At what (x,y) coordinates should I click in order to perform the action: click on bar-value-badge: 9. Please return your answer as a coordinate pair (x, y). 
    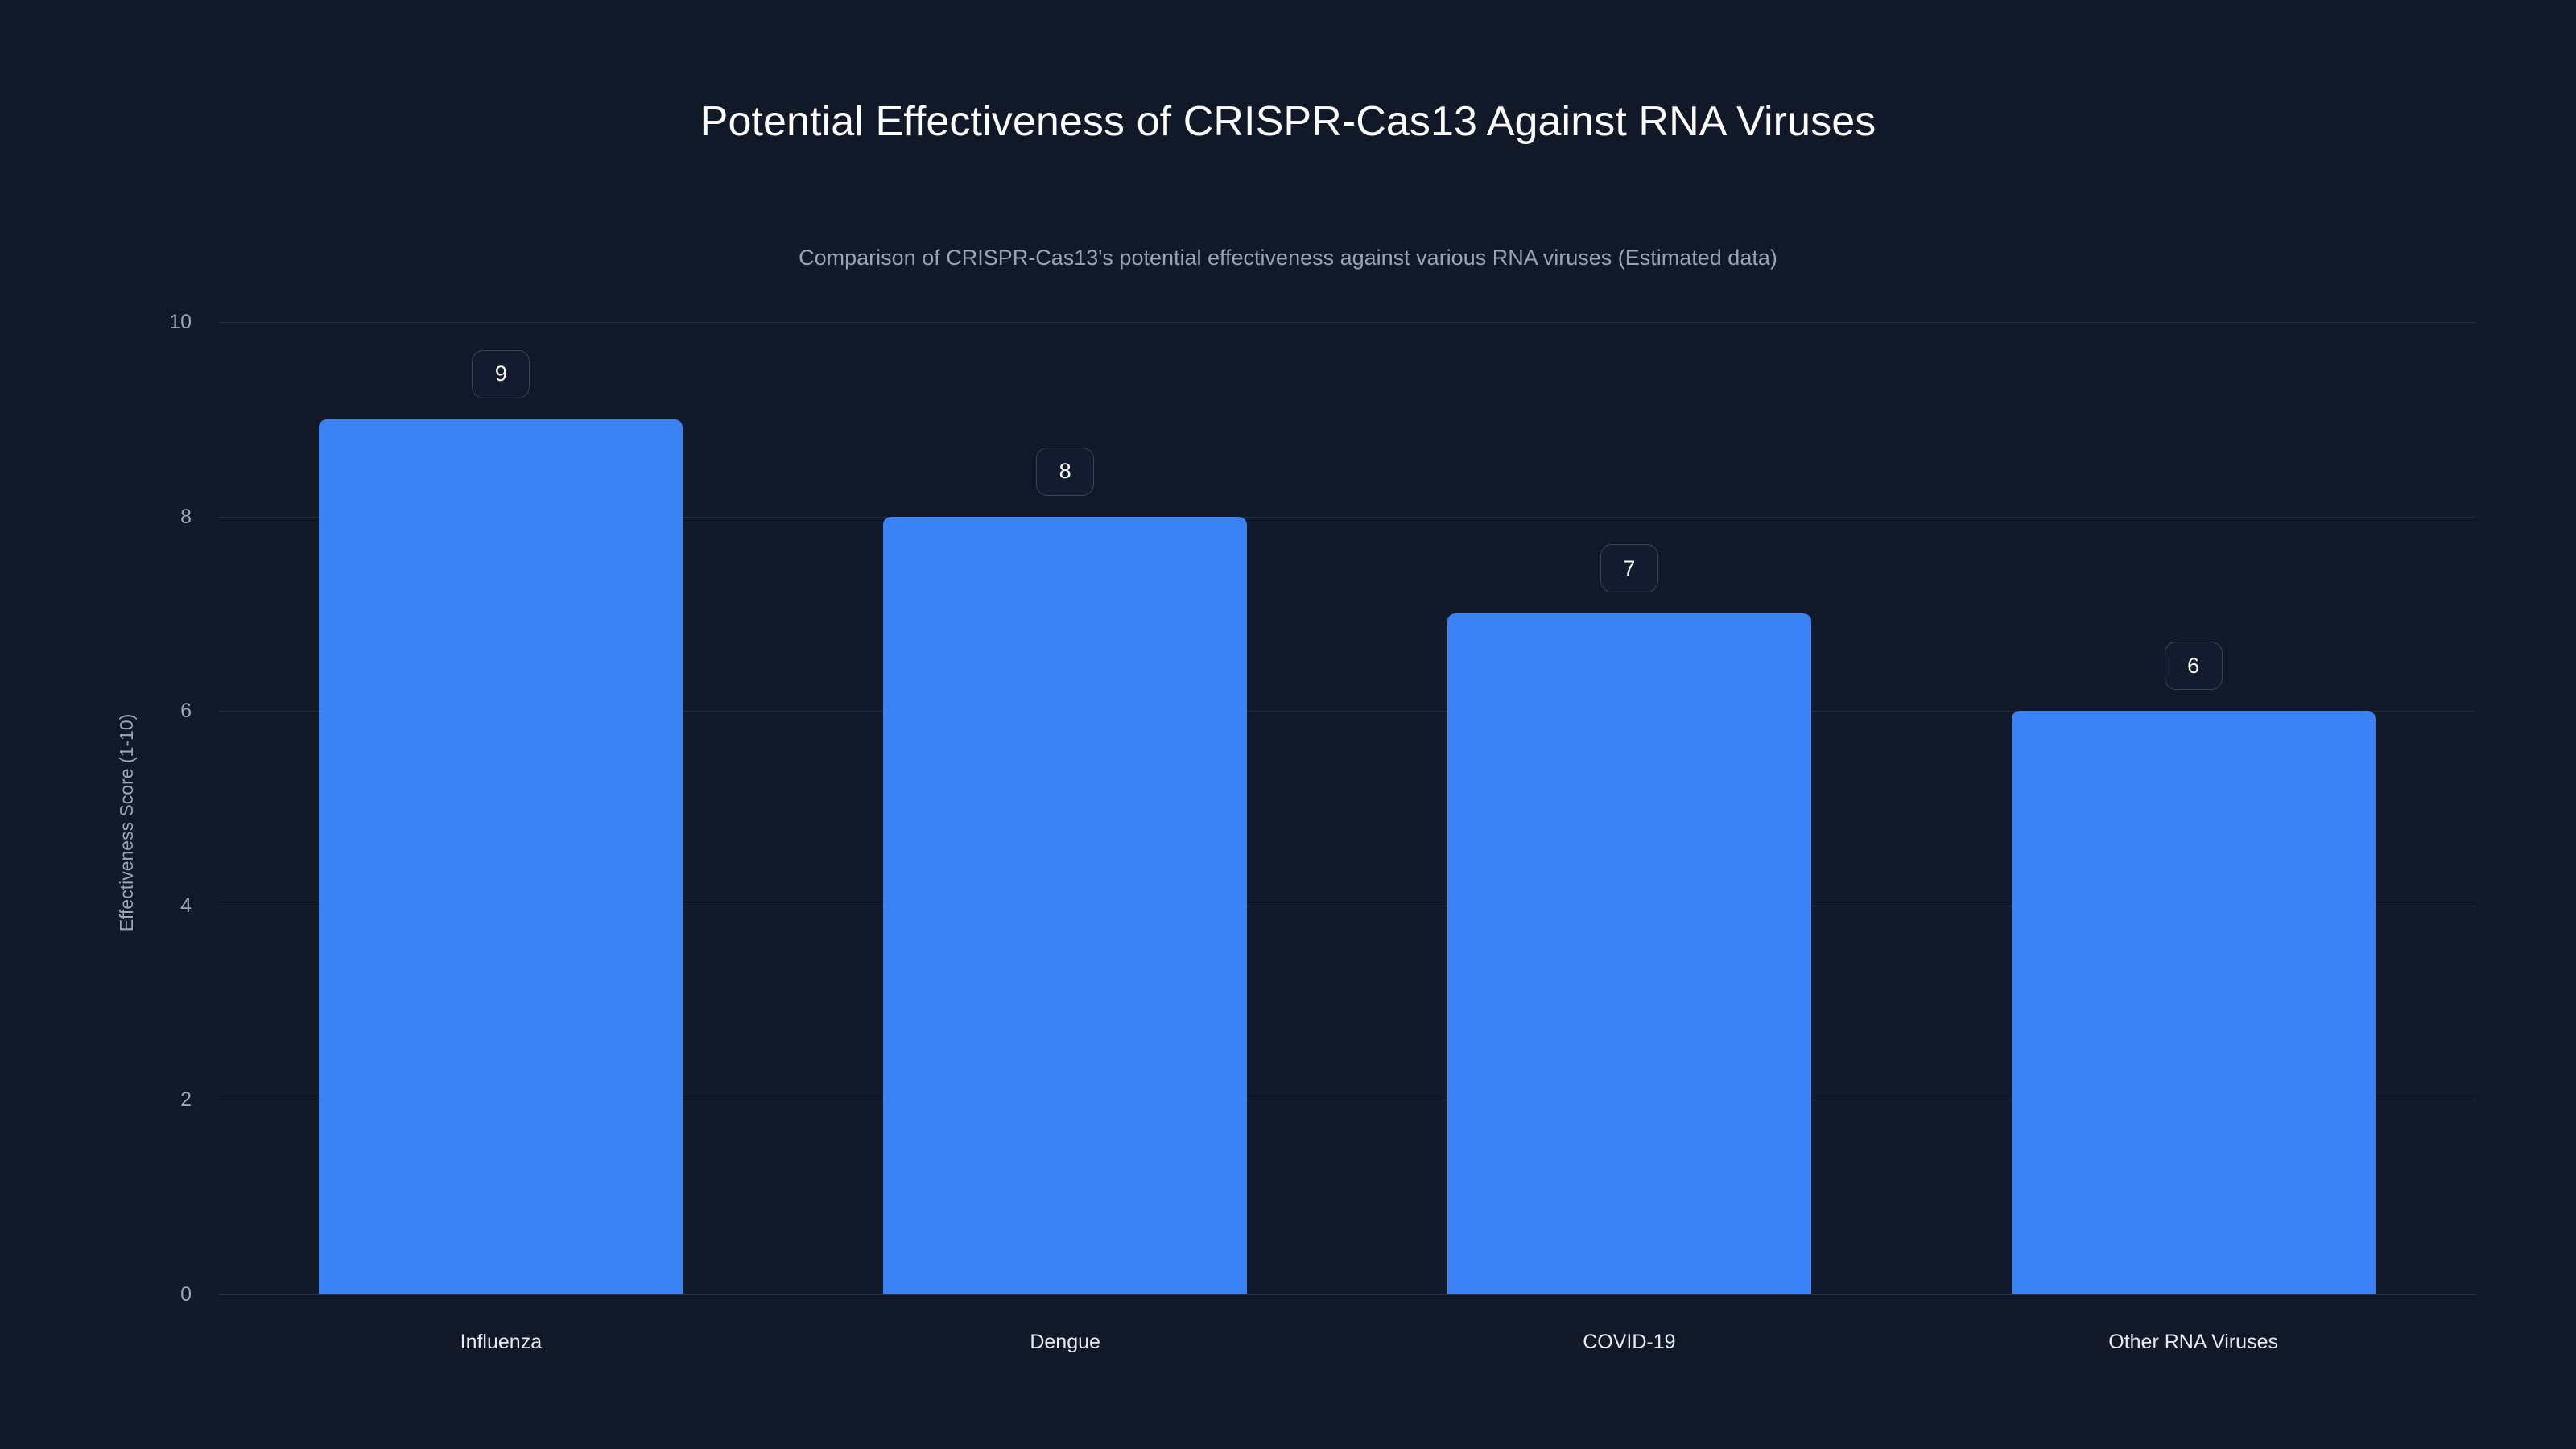
    Looking at the image, I should click on (501, 373).